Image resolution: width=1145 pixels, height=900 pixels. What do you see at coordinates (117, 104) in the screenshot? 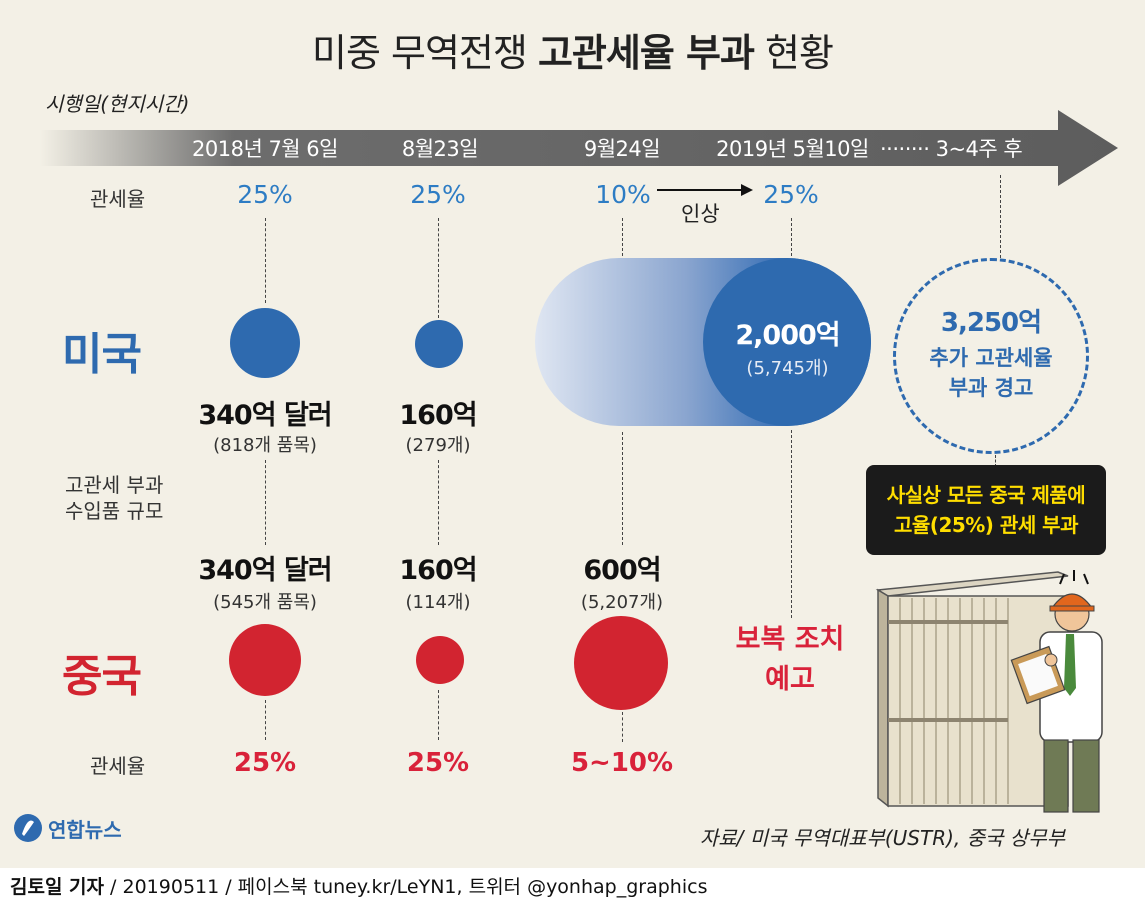
I see `axis-label: 시행일(현지시간)` at bounding box center [117, 104].